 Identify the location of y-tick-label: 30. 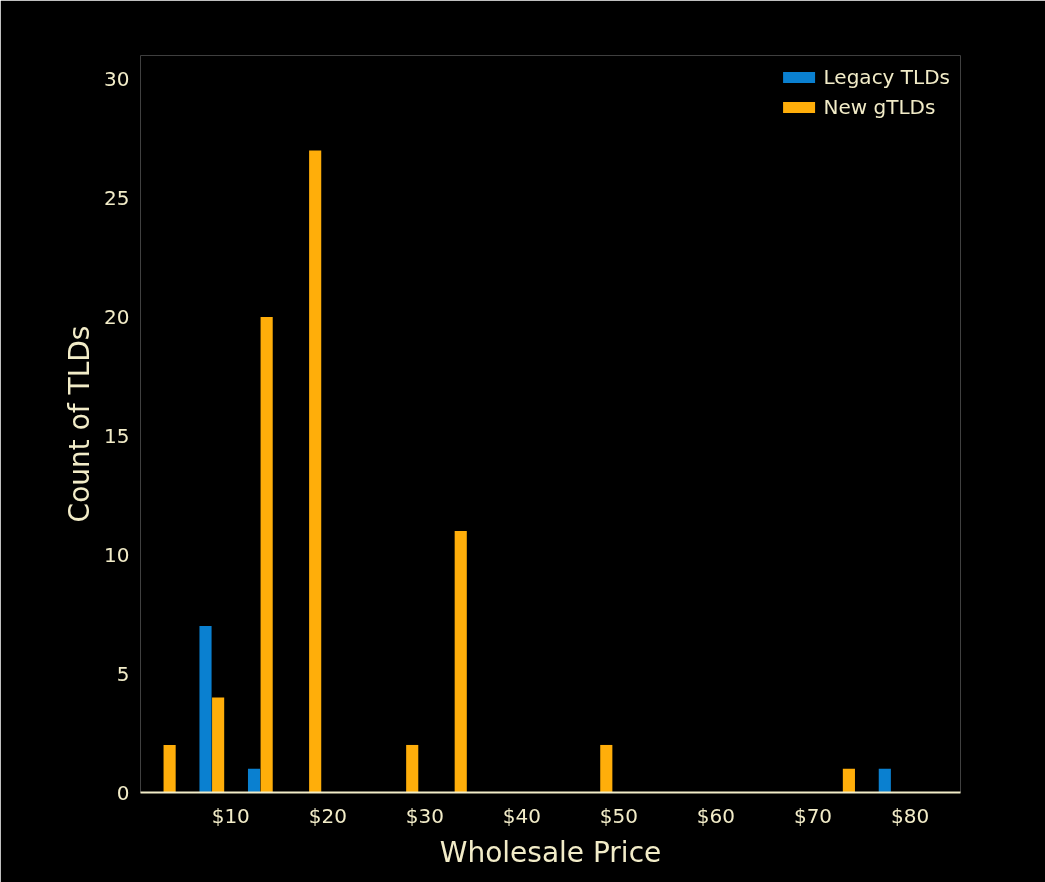
(117, 79).